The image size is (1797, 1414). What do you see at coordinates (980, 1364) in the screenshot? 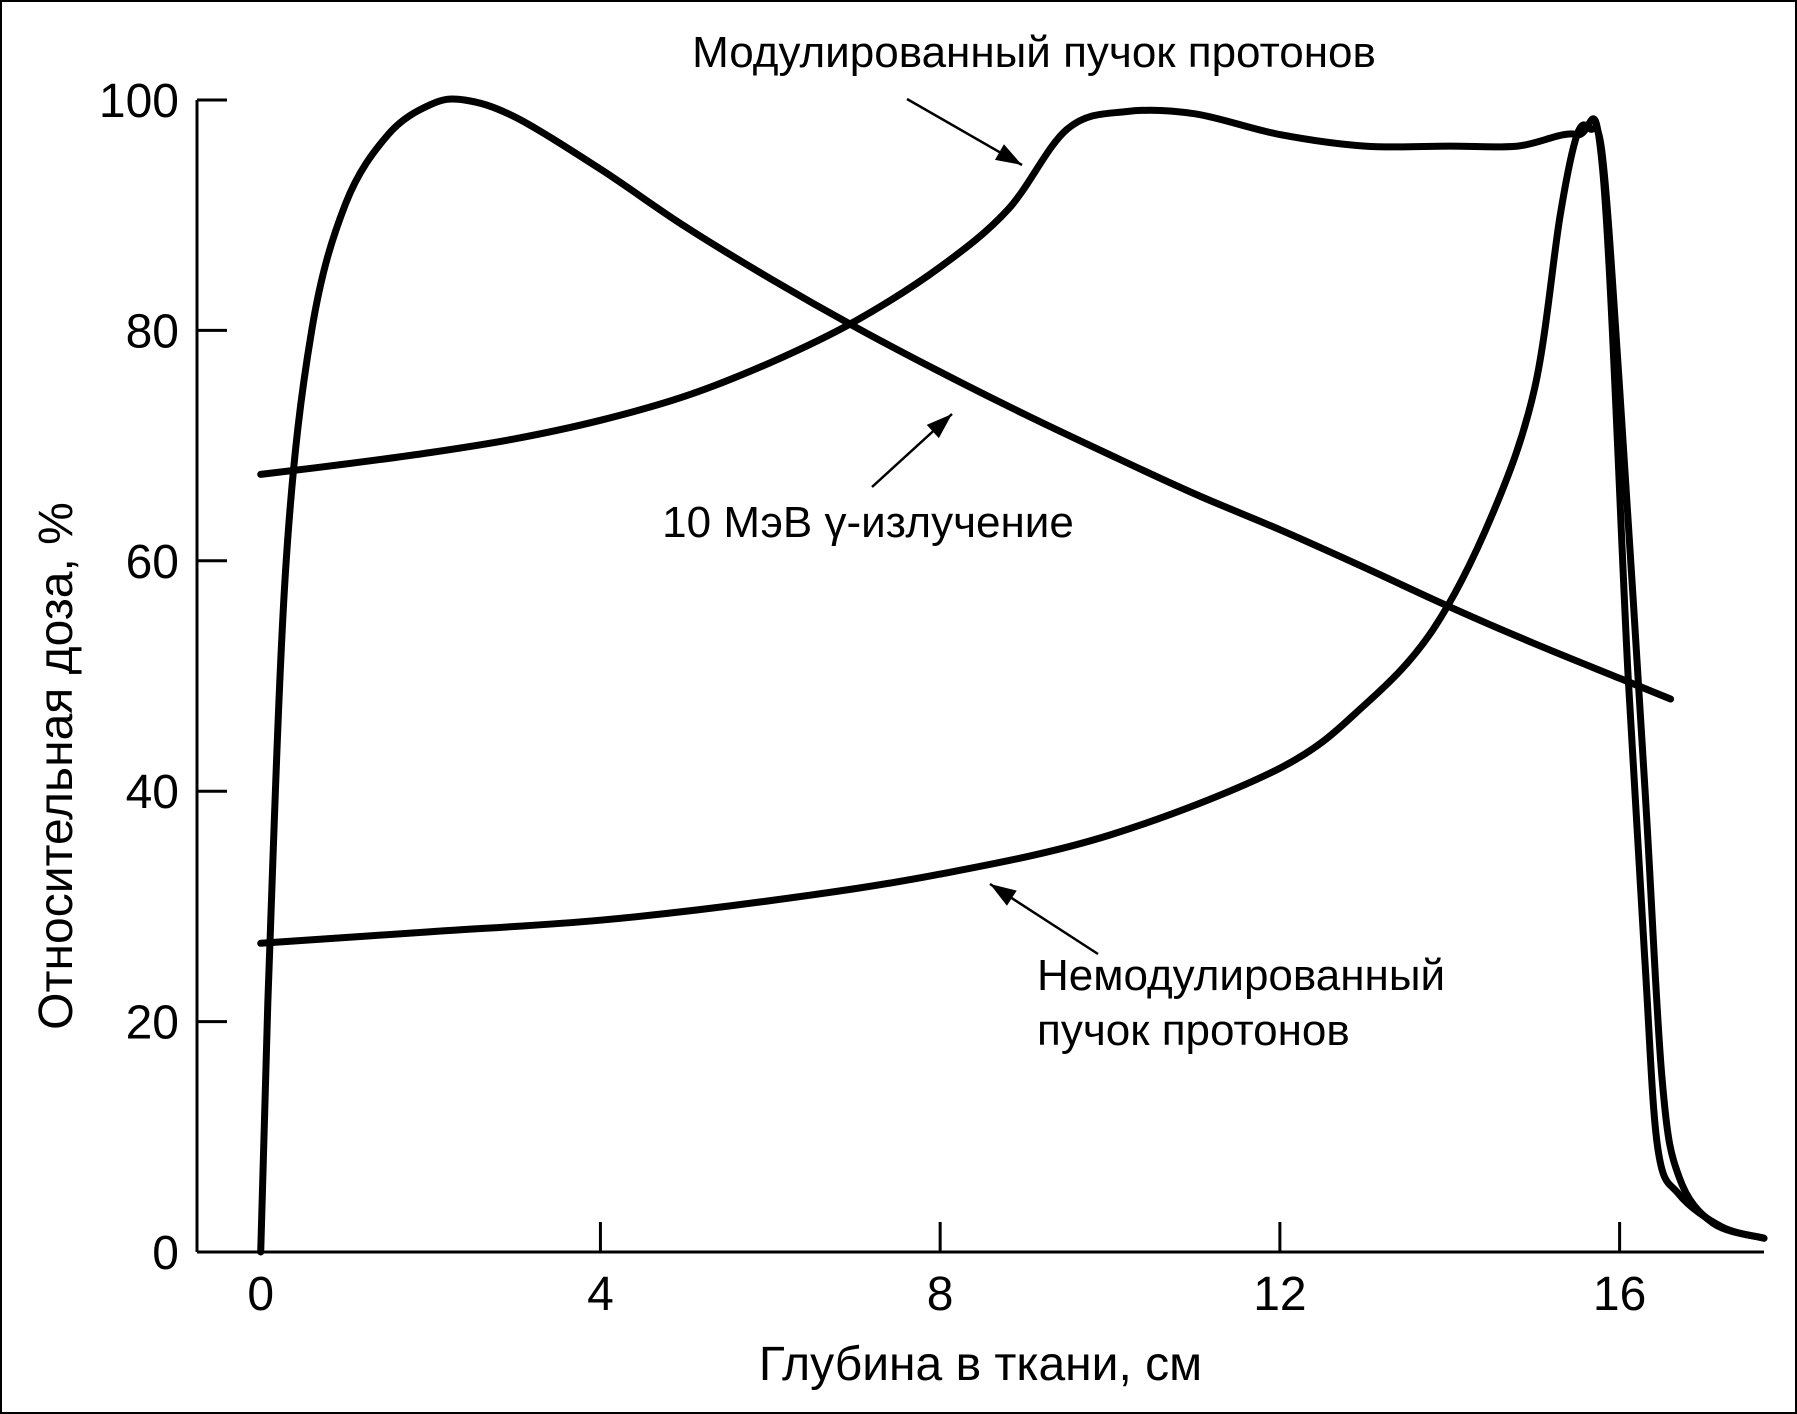
I see `x-axis-label: Глубина в ткани, см` at bounding box center [980, 1364].